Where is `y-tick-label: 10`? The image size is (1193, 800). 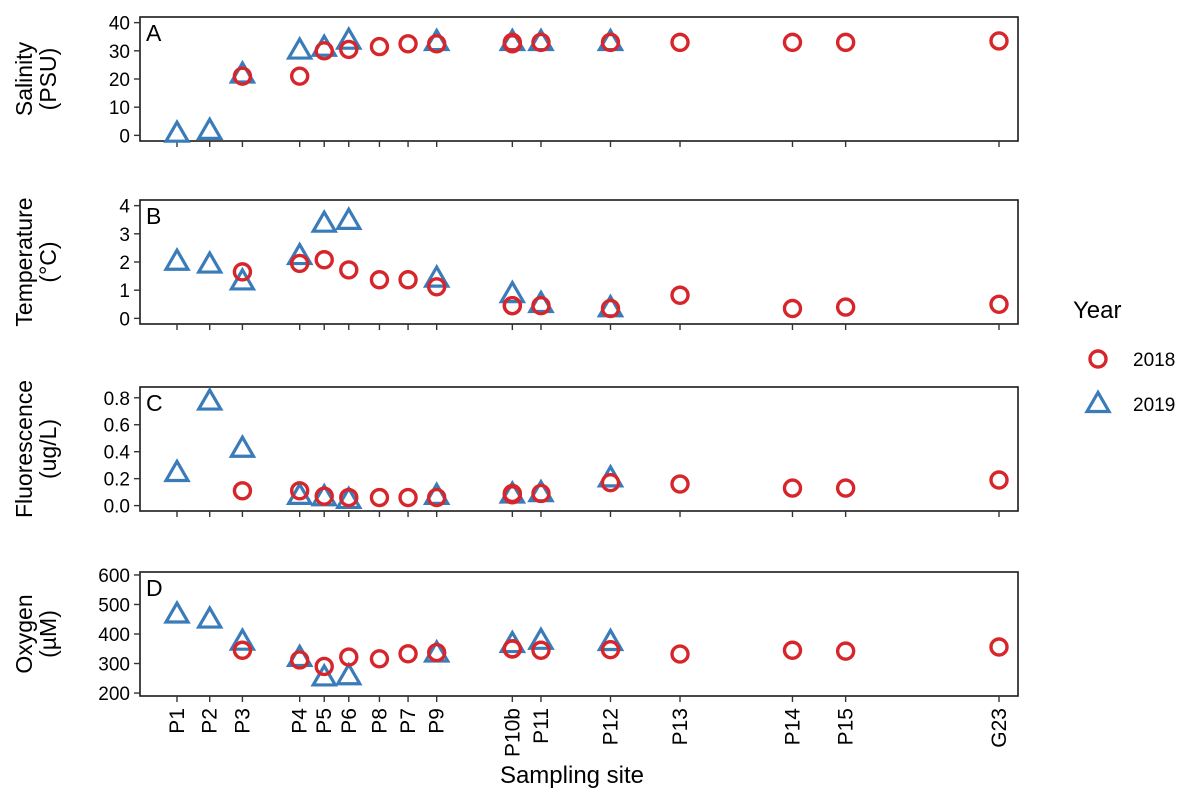 y-tick-label: 10 is located at coordinates (119, 108).